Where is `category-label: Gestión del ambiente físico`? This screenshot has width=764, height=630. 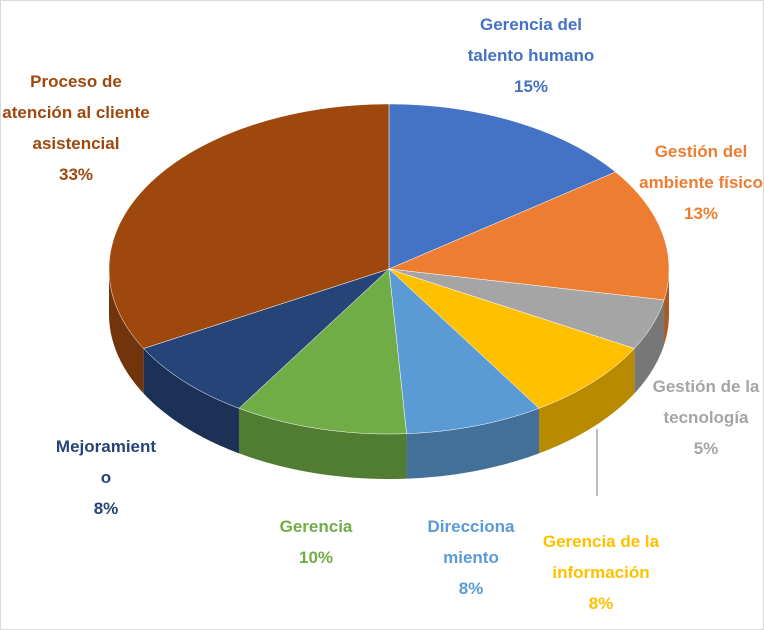 category-label: Gestión del ambiente físico is located at coordinates (701, 167).